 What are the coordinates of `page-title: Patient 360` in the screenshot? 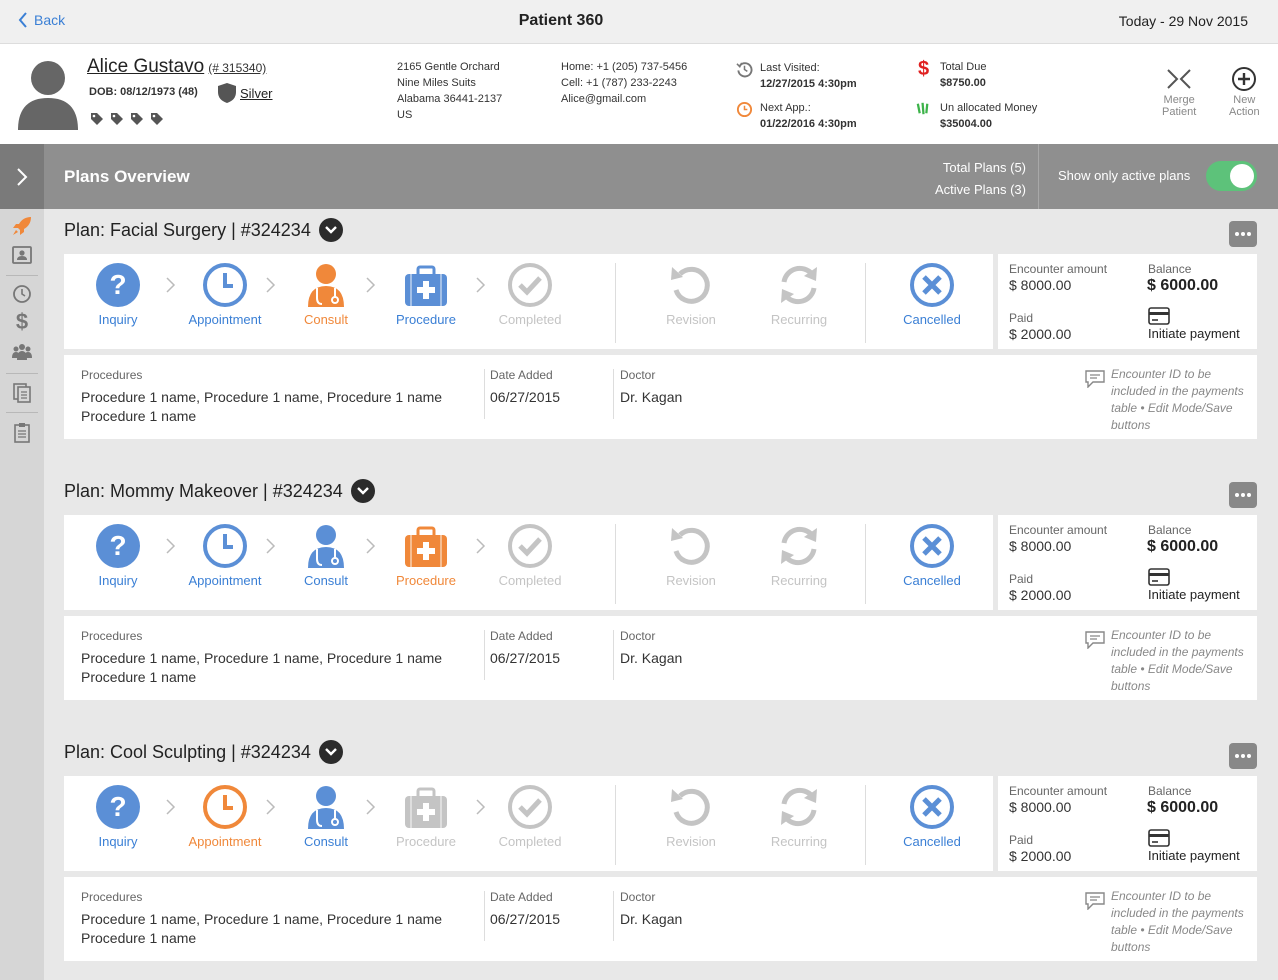 It's located at (561, 20).